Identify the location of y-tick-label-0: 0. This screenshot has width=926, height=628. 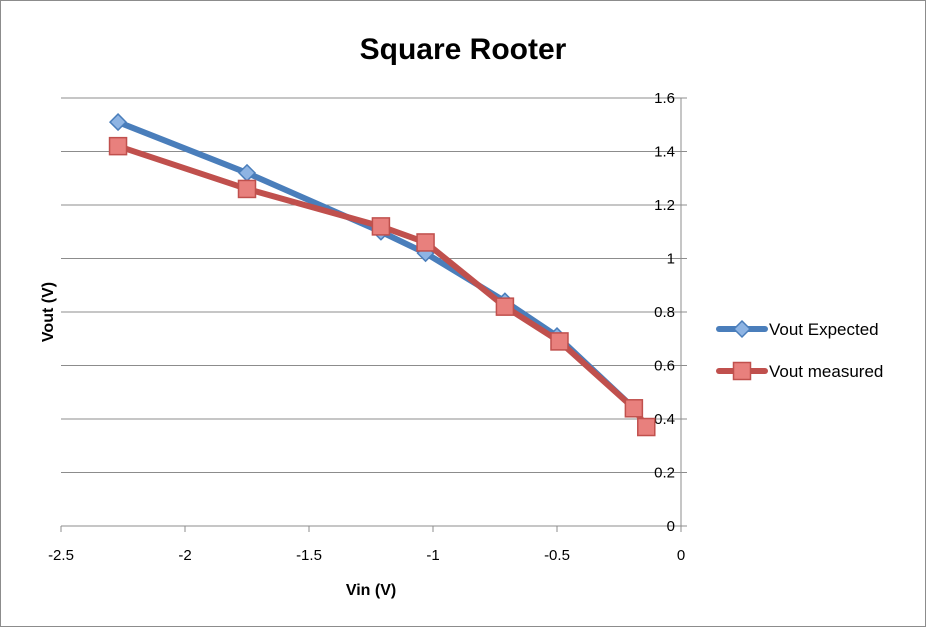
(671, 526).